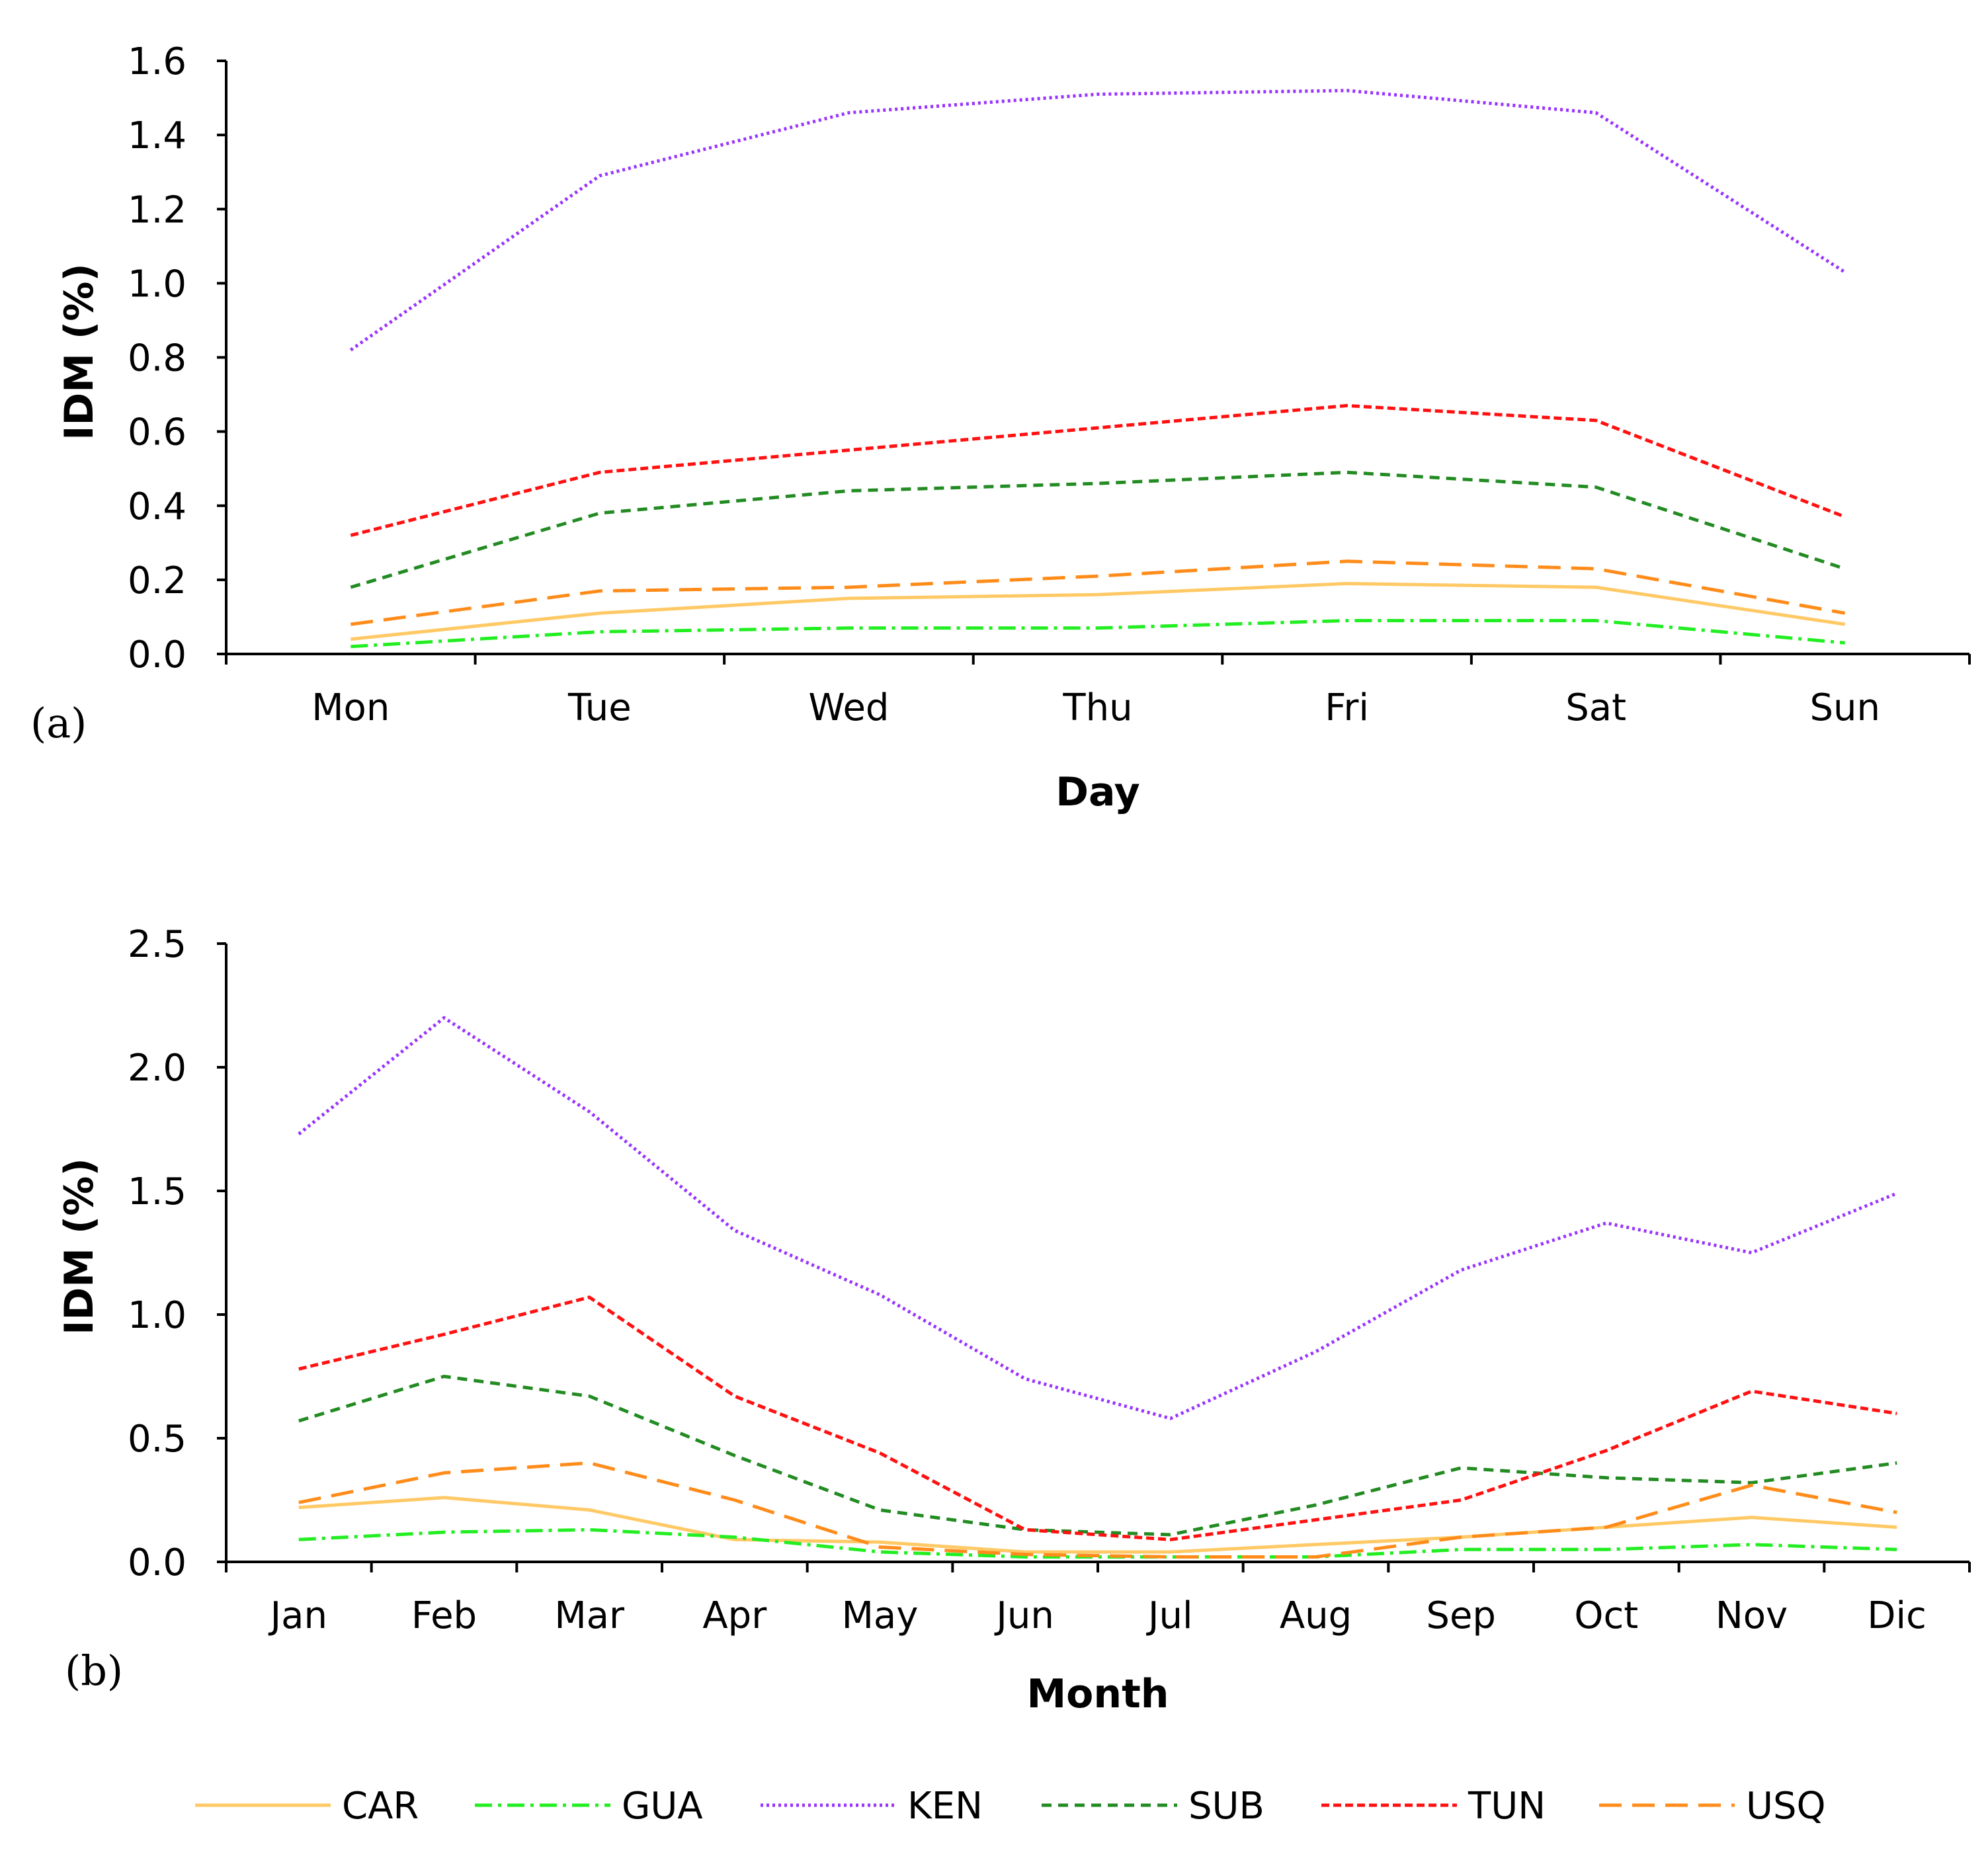 The image size is (1988, 1872). Describe the element at coordinates (735, 1615) in the screenshot. I see `panel-b-x-tick-label: Apr` at that location.